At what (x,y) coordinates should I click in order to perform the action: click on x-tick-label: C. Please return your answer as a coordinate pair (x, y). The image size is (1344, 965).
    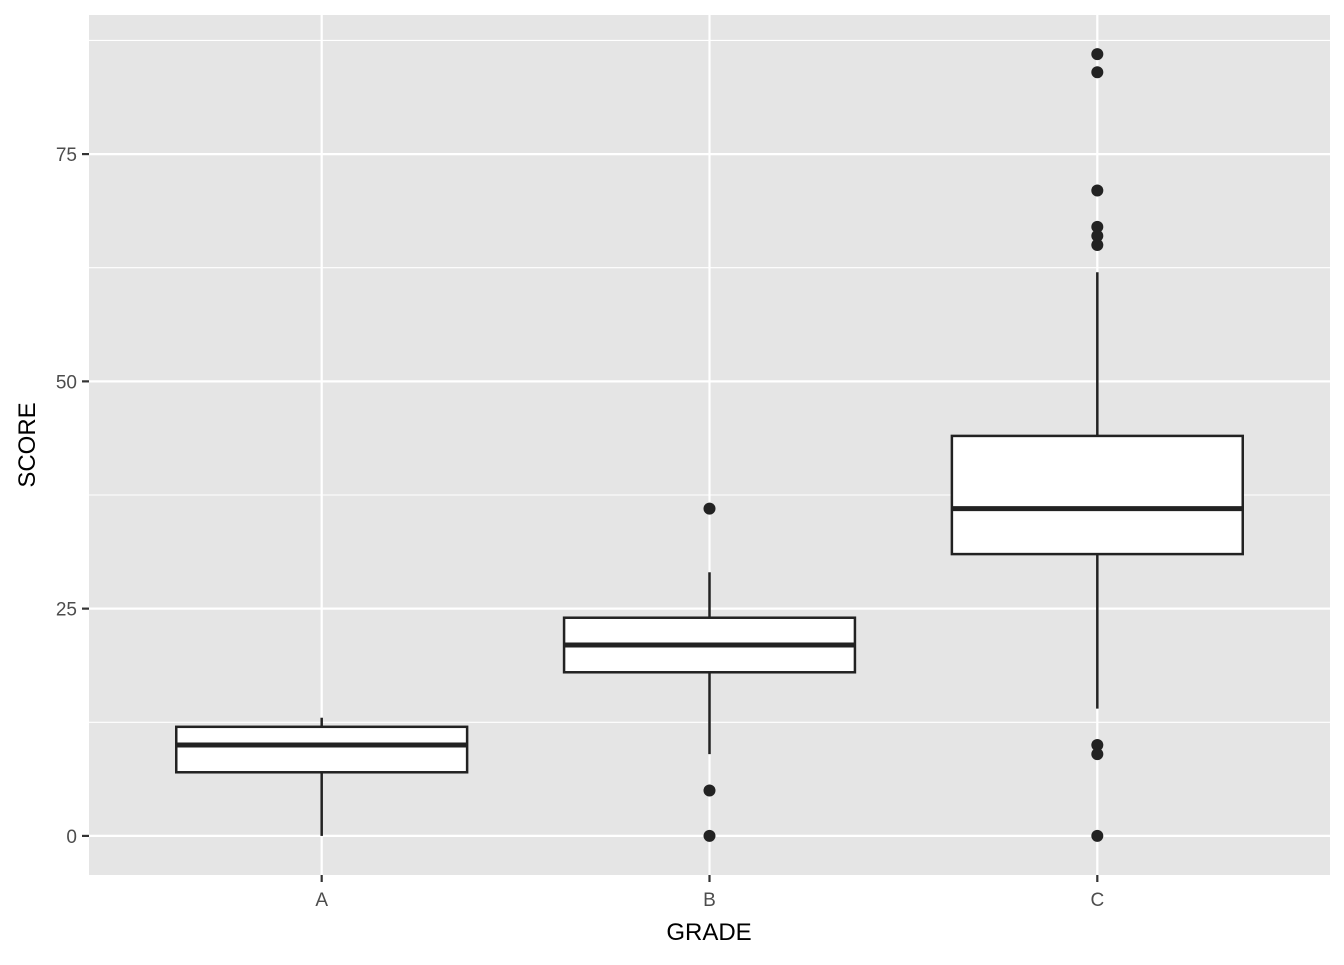
    Looking at the image, I should click on (1097, 900).